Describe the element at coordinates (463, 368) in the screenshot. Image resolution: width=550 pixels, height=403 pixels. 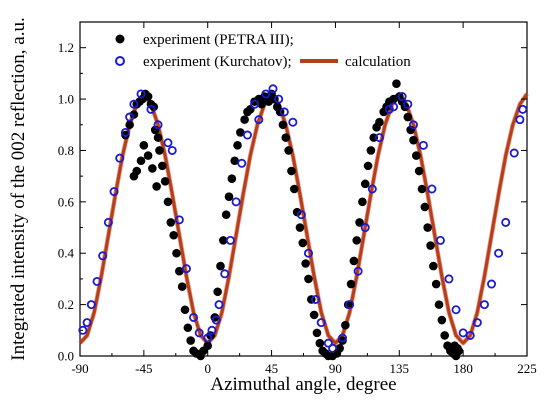
I see `x-tick-label: 180` at that location.